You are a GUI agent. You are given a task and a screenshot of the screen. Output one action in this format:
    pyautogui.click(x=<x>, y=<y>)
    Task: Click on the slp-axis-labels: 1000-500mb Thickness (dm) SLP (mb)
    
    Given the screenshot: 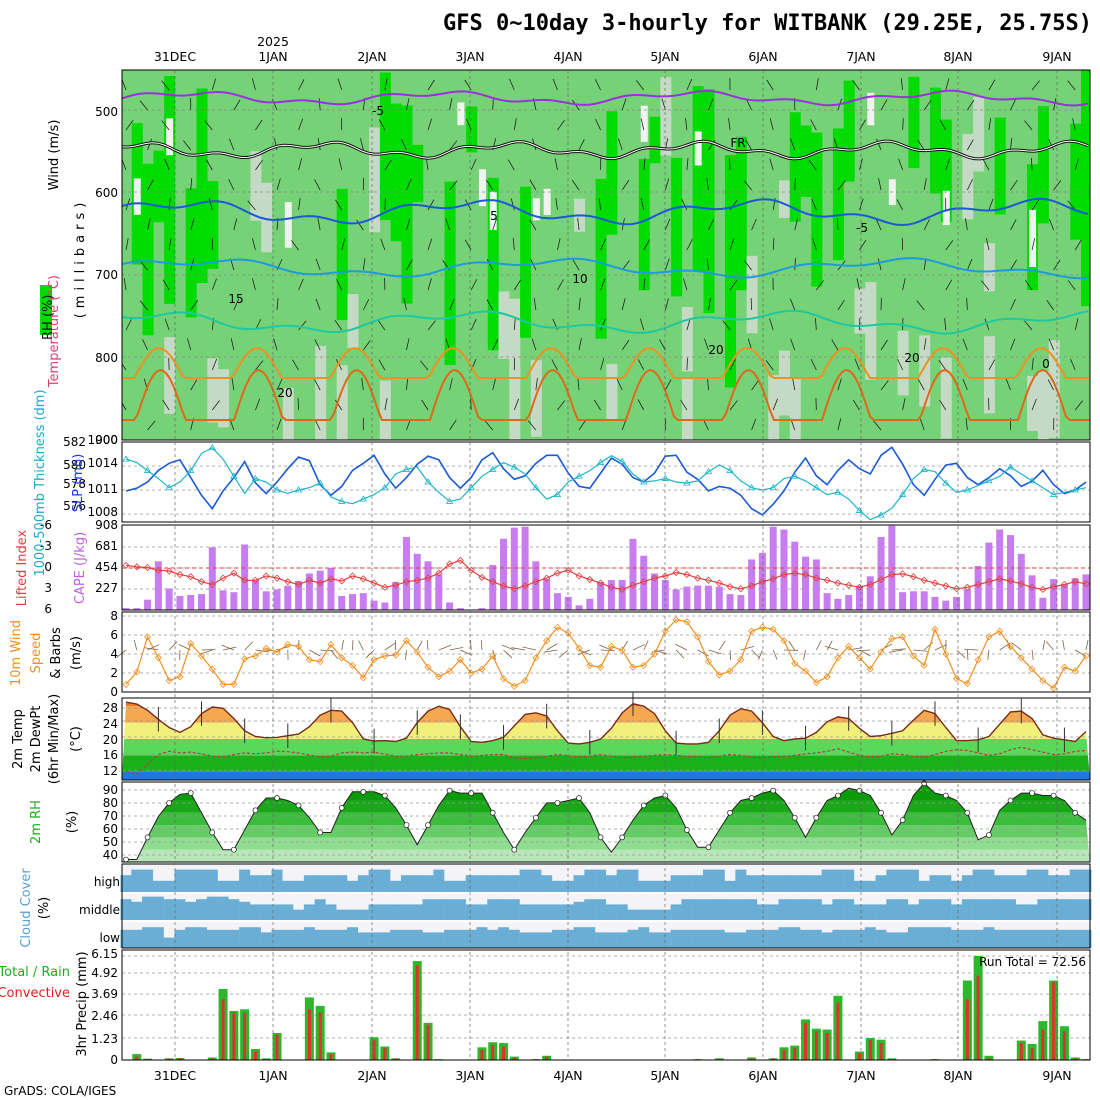 What is the action you would take?
    pyautogui.click(x=59, y=482)
    